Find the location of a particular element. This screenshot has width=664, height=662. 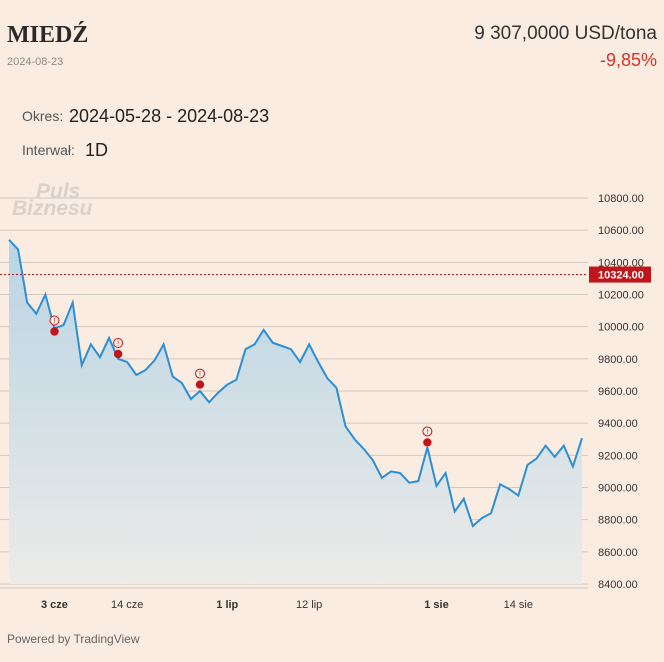

reference-label-box is located at coordinates (620, 274).